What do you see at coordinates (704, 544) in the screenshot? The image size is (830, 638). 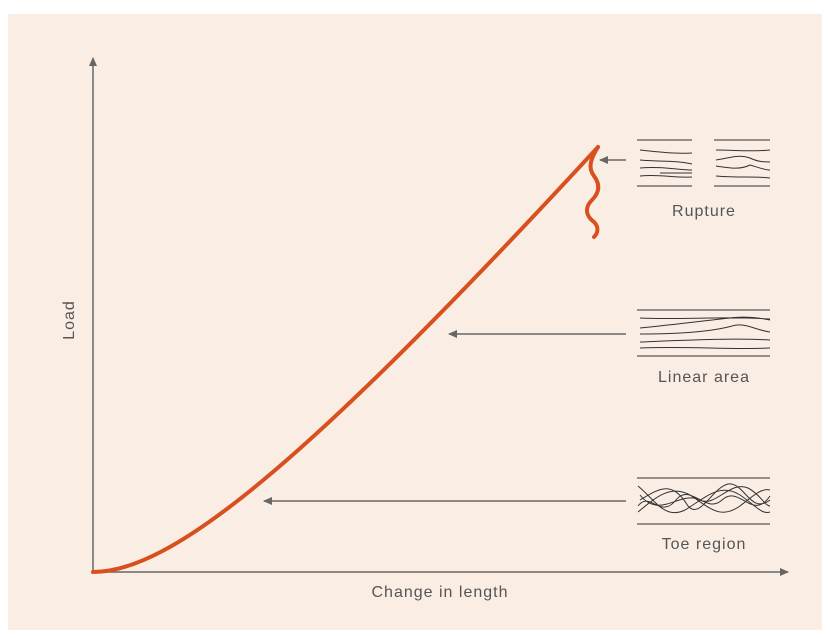 I see `region-label: Toe region` at bounding box center [704, 544].